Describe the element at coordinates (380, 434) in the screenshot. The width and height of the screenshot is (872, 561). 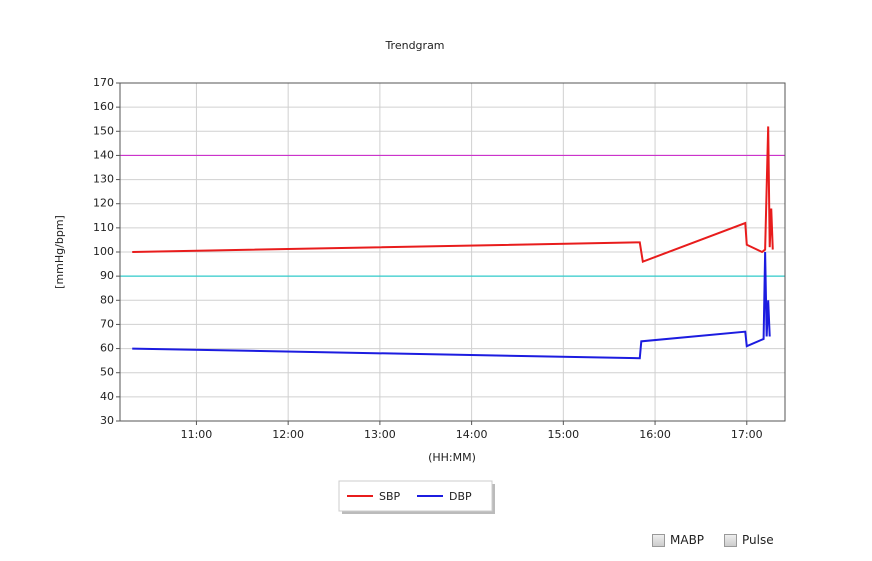
I see `x-tick-label: 13:00` at that location.